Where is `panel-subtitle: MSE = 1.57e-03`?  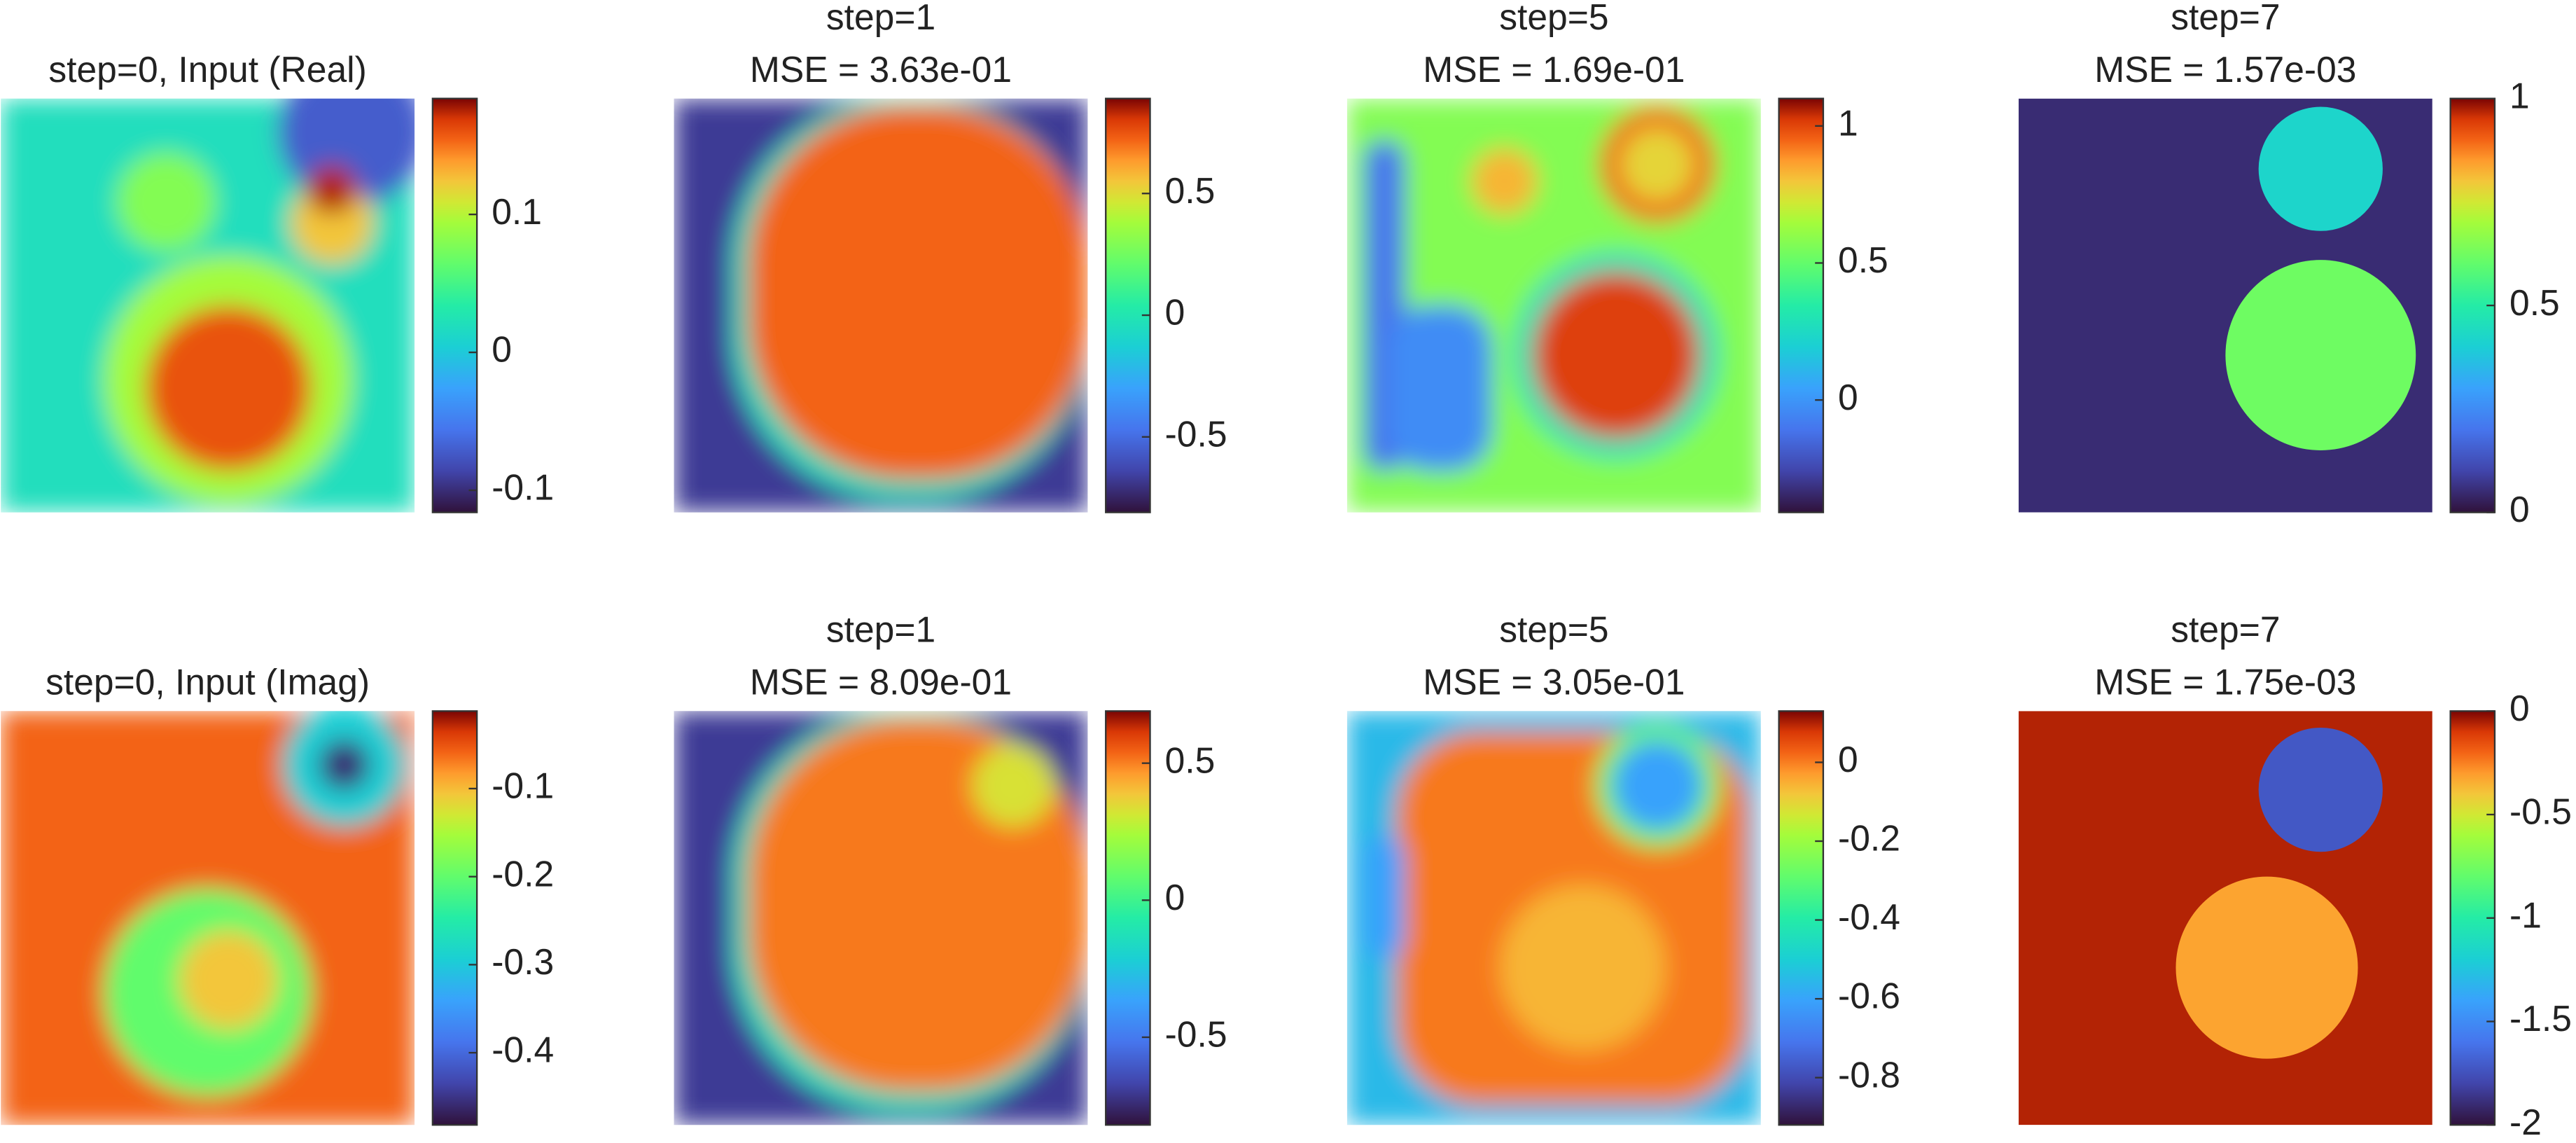
panel-subtitle: MSE = 1.57e-03 is located at coordinates (2225, 69).